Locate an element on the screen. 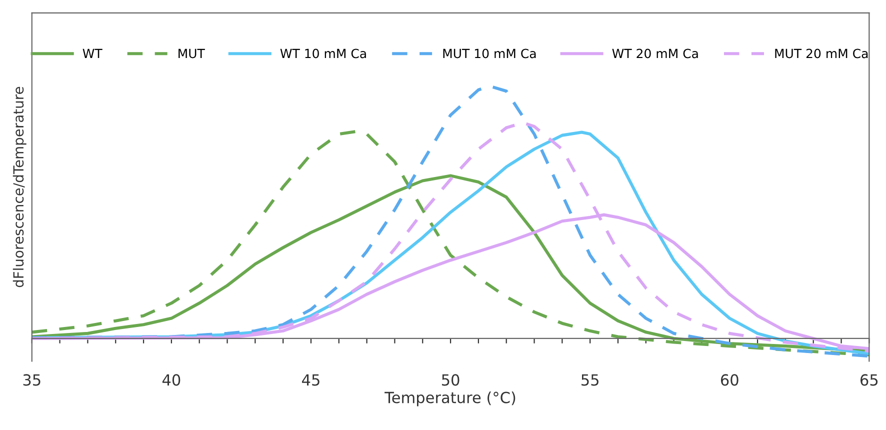  legend-label: MUT is located at coordinates (191, 53).